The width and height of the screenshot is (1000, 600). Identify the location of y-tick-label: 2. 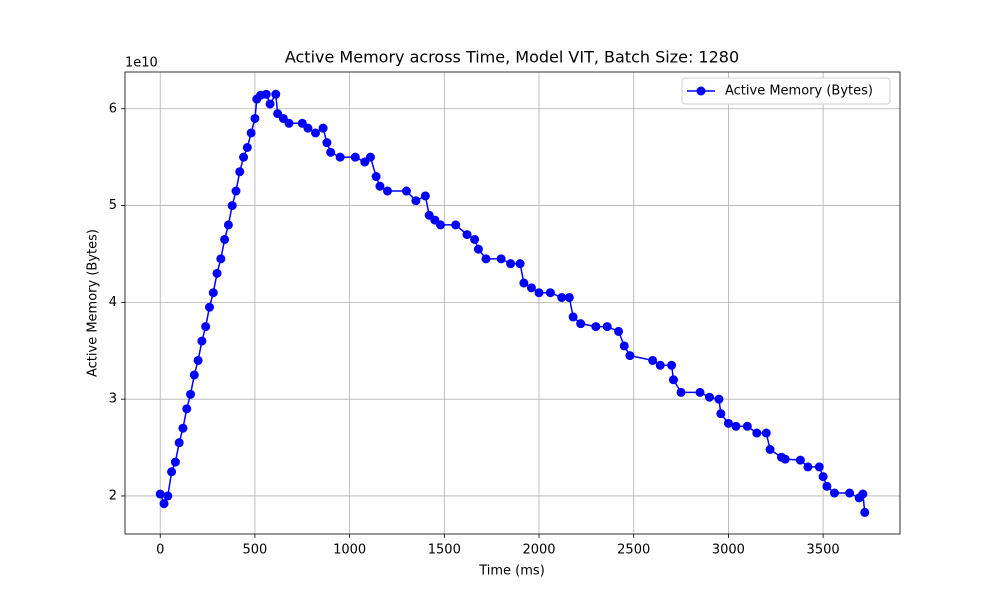
(113, 495).